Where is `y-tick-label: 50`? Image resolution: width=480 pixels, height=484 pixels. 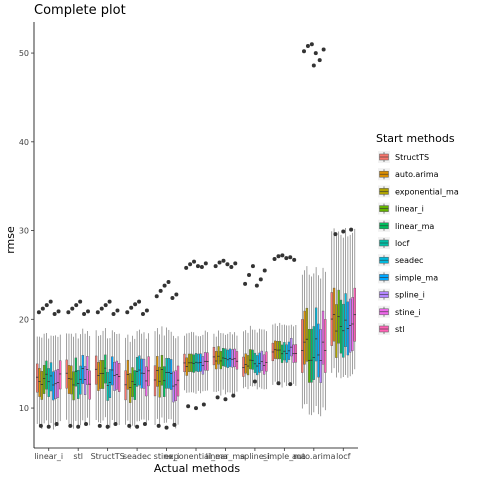
y-tick-label: 50 is located at coordinates (24, 53).